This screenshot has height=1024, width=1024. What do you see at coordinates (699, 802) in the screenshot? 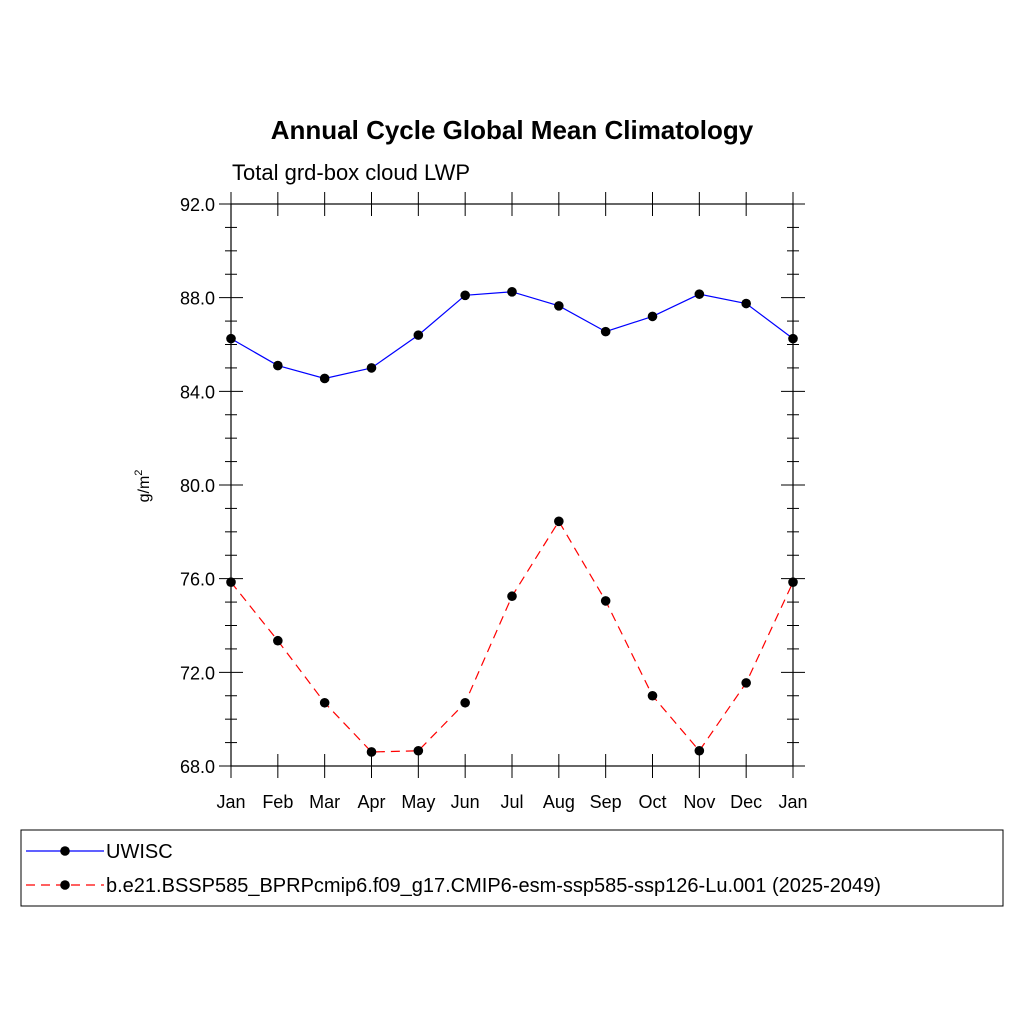
I see `x-tick-label: Nov` at bounding box center [699, 802].